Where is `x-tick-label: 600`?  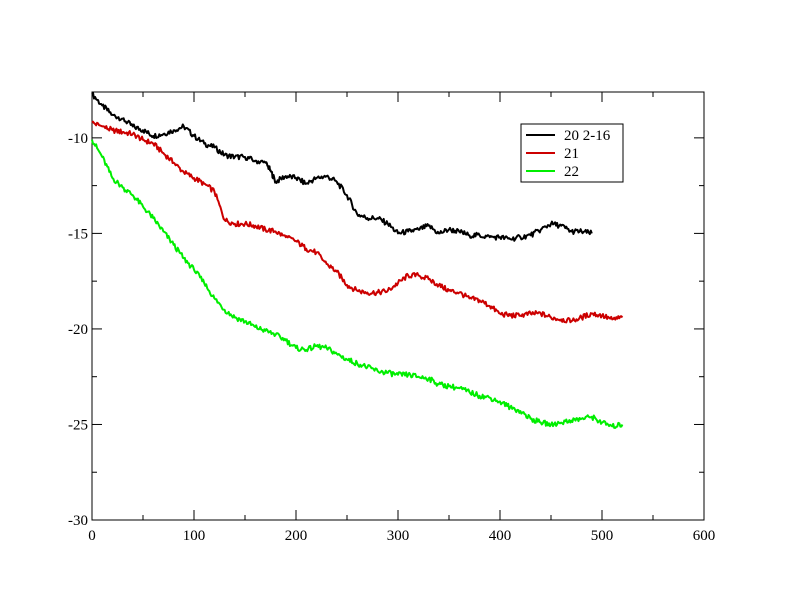
x-tick-label: 600 is located at coordinates (704, 536).